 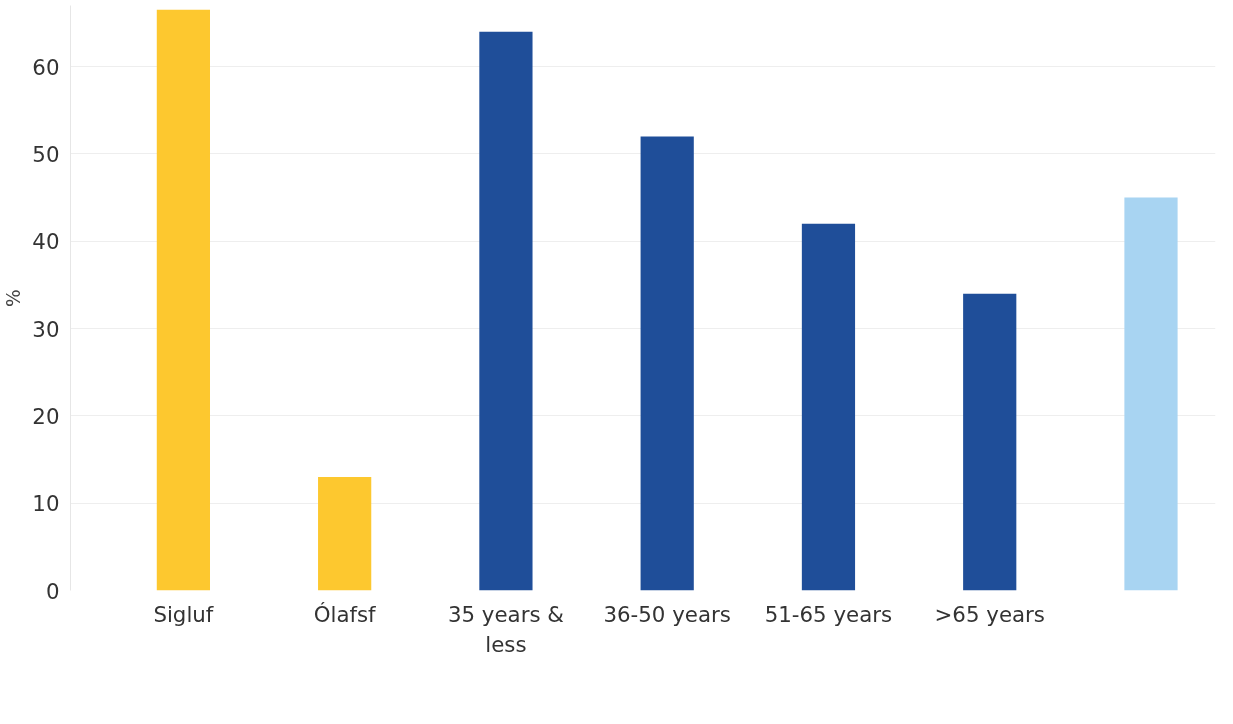 I want to click on x-tick-label: 36-50 years, so click(x=667, y=614).